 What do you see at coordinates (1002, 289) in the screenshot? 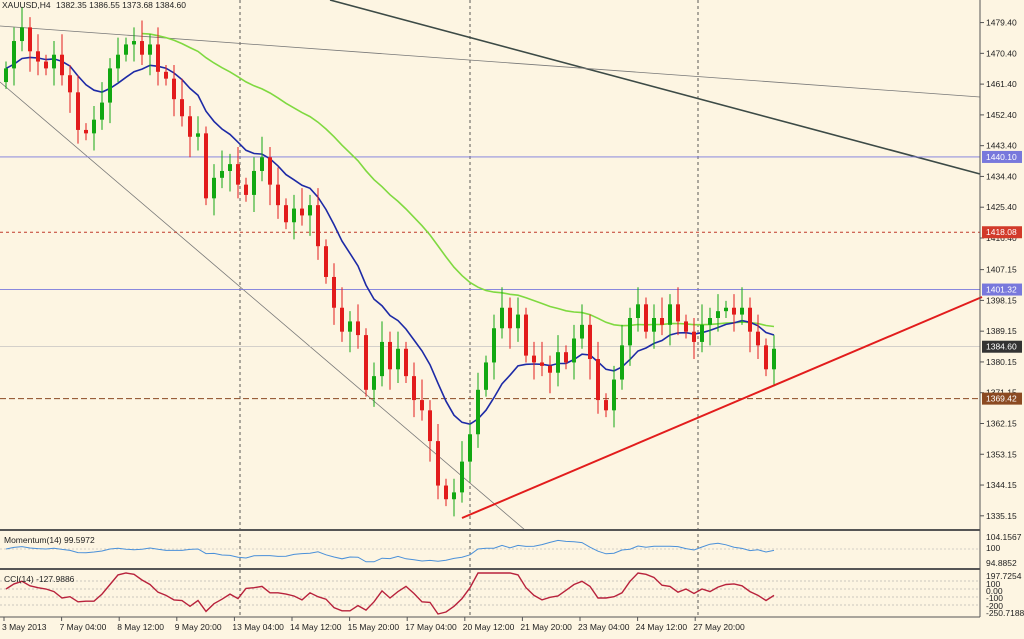
I see `level-tag-1401.32` at bounding box center [1002, 289].